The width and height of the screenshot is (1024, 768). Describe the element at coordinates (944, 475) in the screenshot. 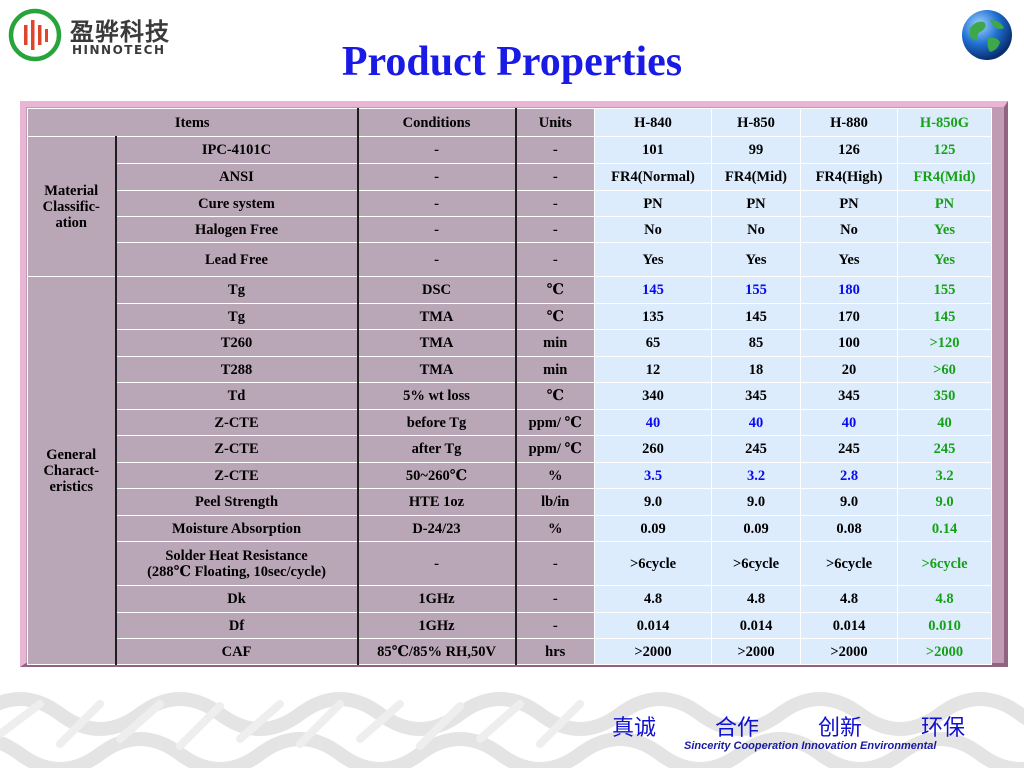

I see `value-cell-h850g: 3.2` at that location.